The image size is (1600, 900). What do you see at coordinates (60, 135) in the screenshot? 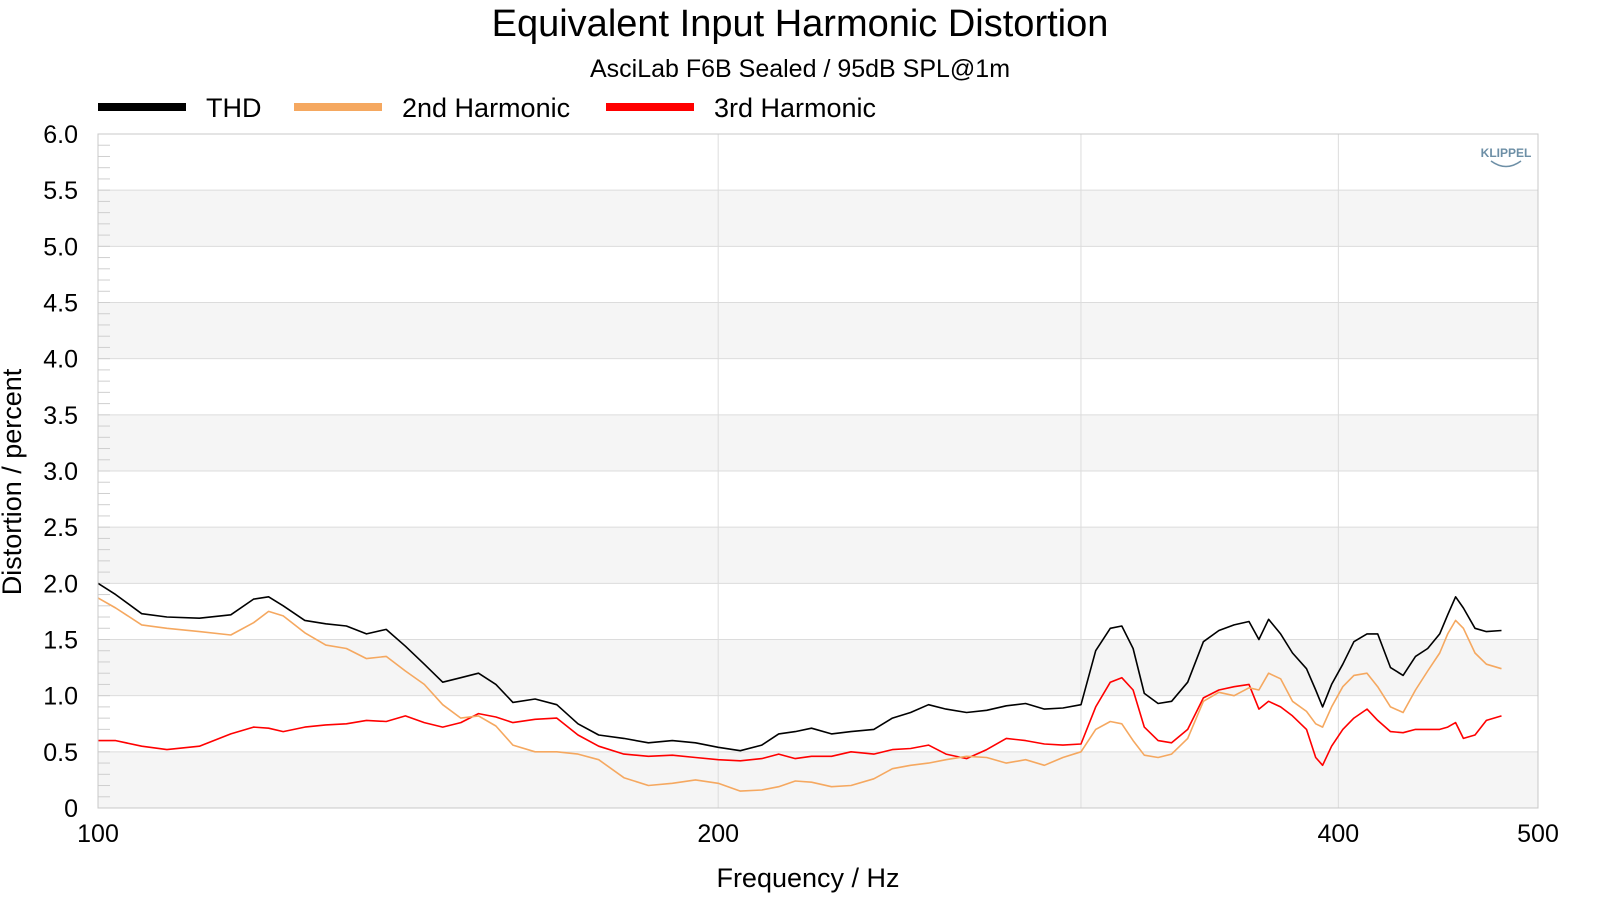
I see `y-tick-label: 6.0` at bounding box center [60, 135].